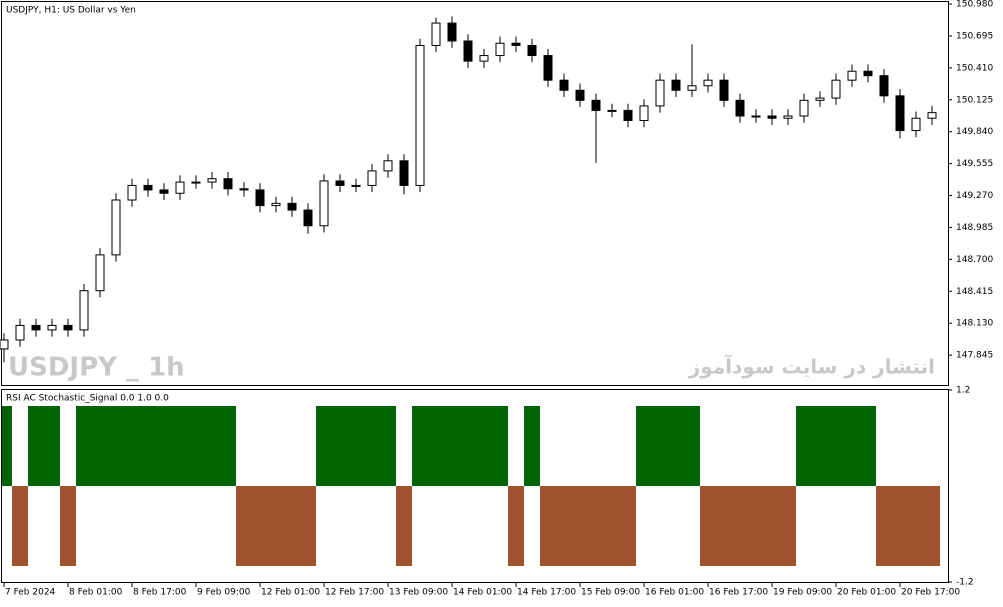 The image size is (1003, 607). Describe the element at coordinates (974, 324) in the screenshot. I see `y-tick-label: 148.130` at that location.